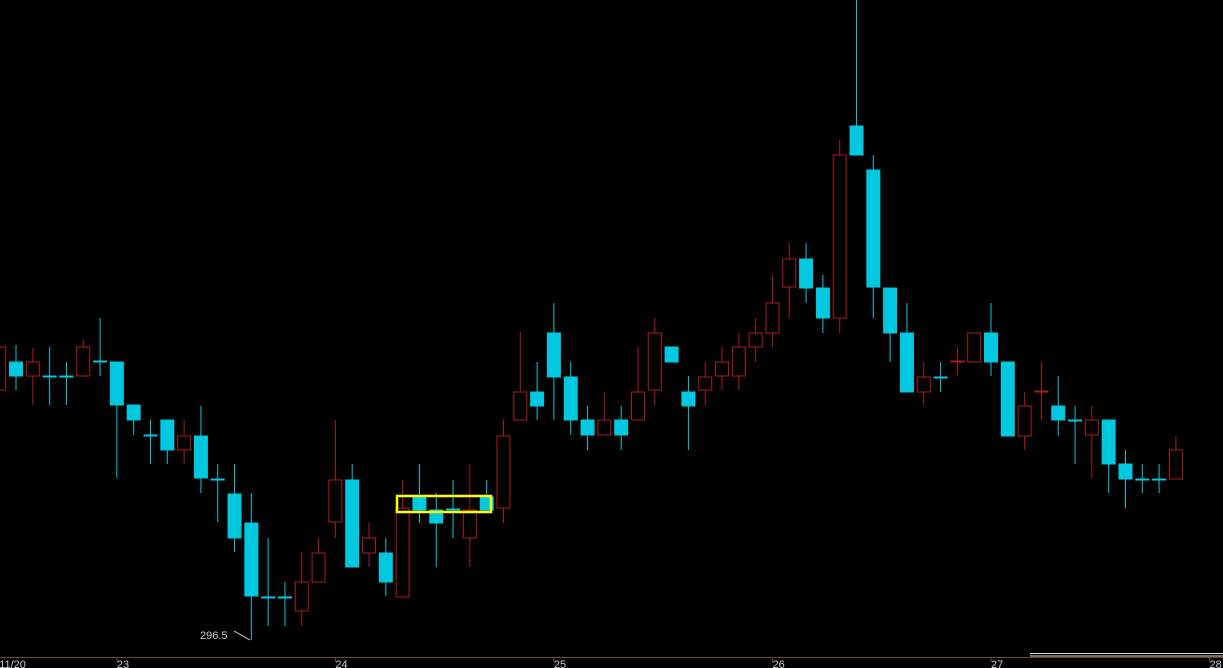  I want to click on x-tick-label: 25, so click(560, 663).